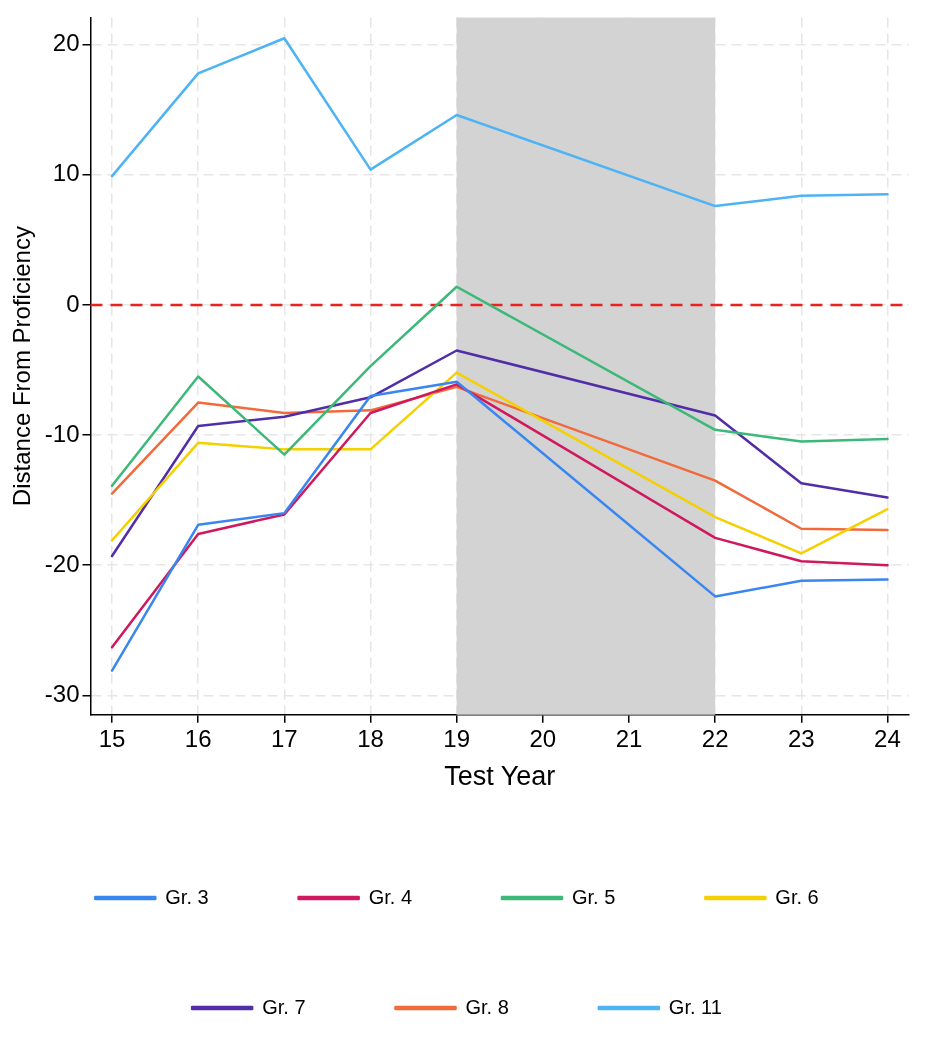 The height and width of the screenshot is (1038, 929). What do you see at coordinates (543, 738) in the screenshot?
I see `x-tick-label: 20` at bounding box center [543, 738].